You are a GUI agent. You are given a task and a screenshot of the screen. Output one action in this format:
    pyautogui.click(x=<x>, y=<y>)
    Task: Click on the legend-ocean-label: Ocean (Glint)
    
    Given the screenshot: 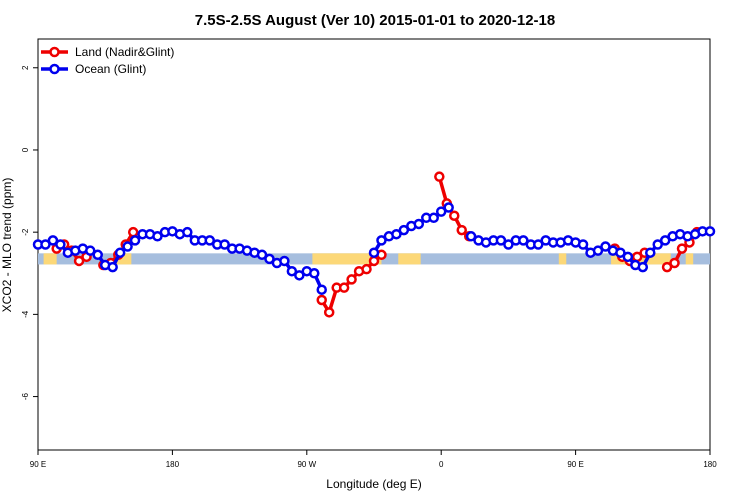 What is the action you would take?
    pyautogui.click(x=110, y=69)
    